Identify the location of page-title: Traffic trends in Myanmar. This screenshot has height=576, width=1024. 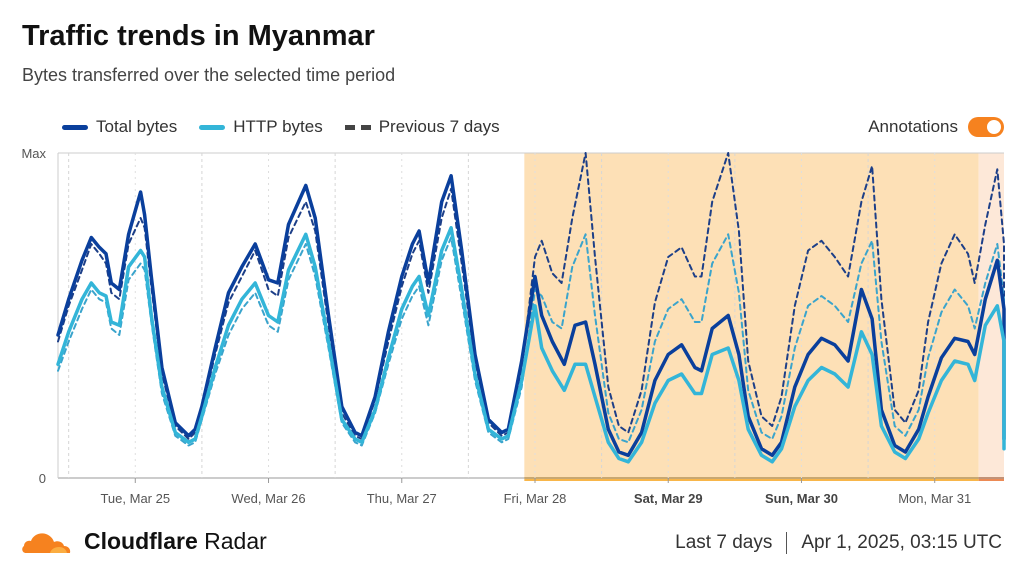
(198, 36).